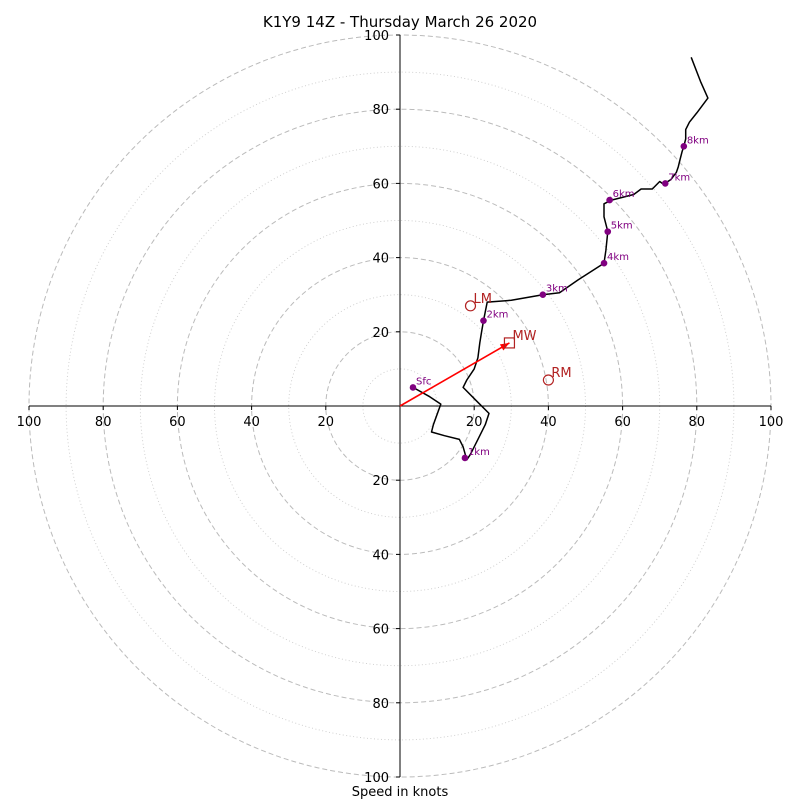 The image size is (800, 804). I want to click on mean-wind-vector-group, so click(454, 374).